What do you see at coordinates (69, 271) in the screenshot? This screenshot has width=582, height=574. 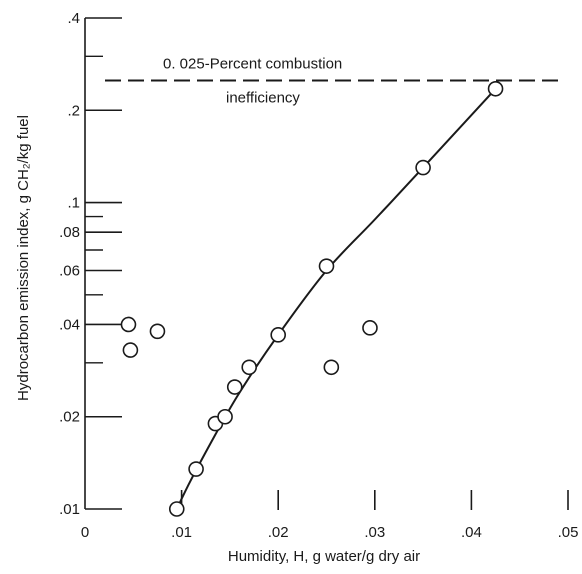 I see `y-tick-label: .06` at bounding box center [69, 271].